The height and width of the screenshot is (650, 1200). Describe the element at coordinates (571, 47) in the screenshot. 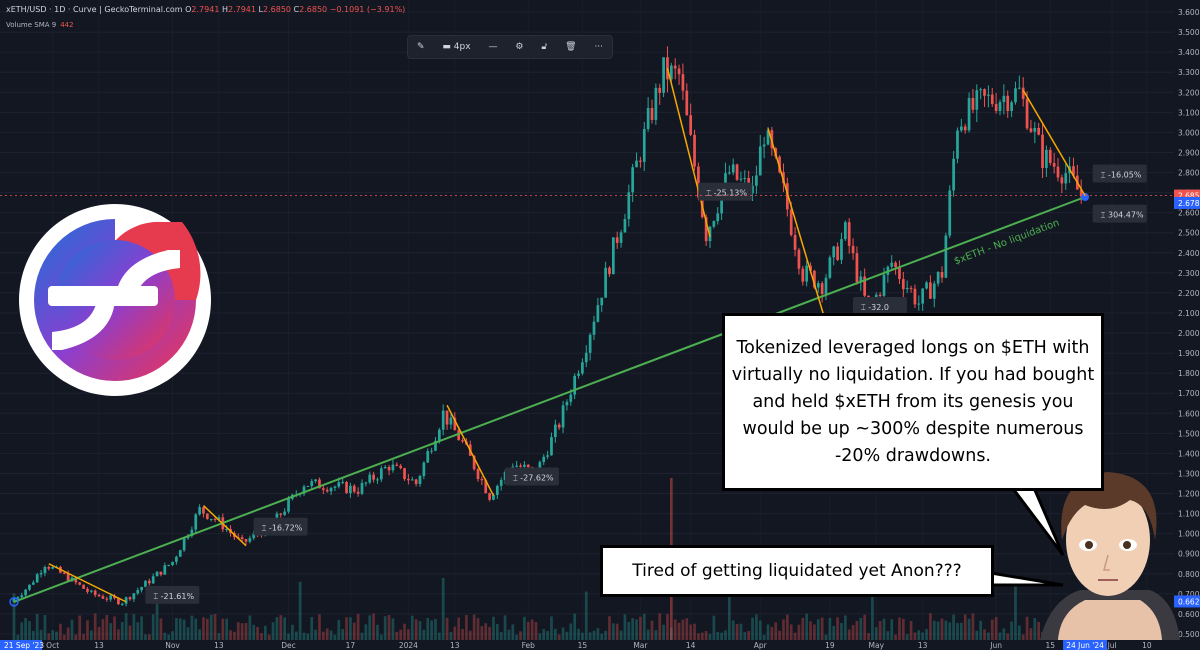

I see `trash-icon: 🗑︎` at that location.